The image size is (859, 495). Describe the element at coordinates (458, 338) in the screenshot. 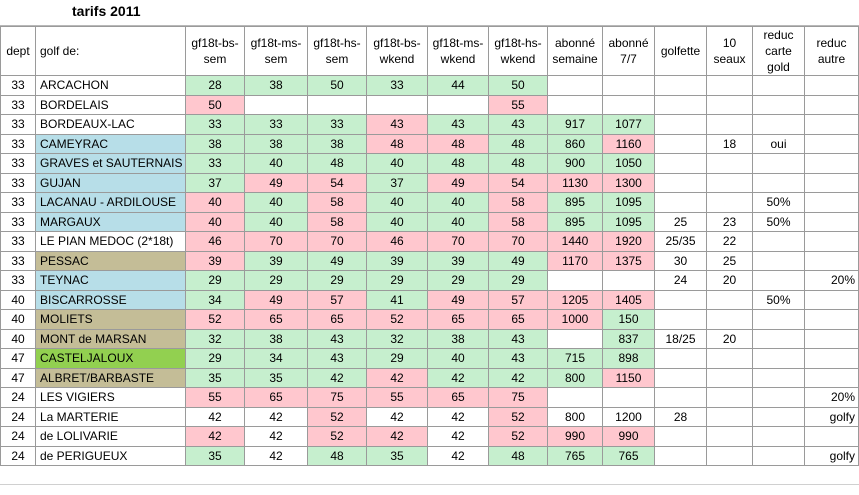

I see `cell-gf18t-ms-wkend: 38` at that location.